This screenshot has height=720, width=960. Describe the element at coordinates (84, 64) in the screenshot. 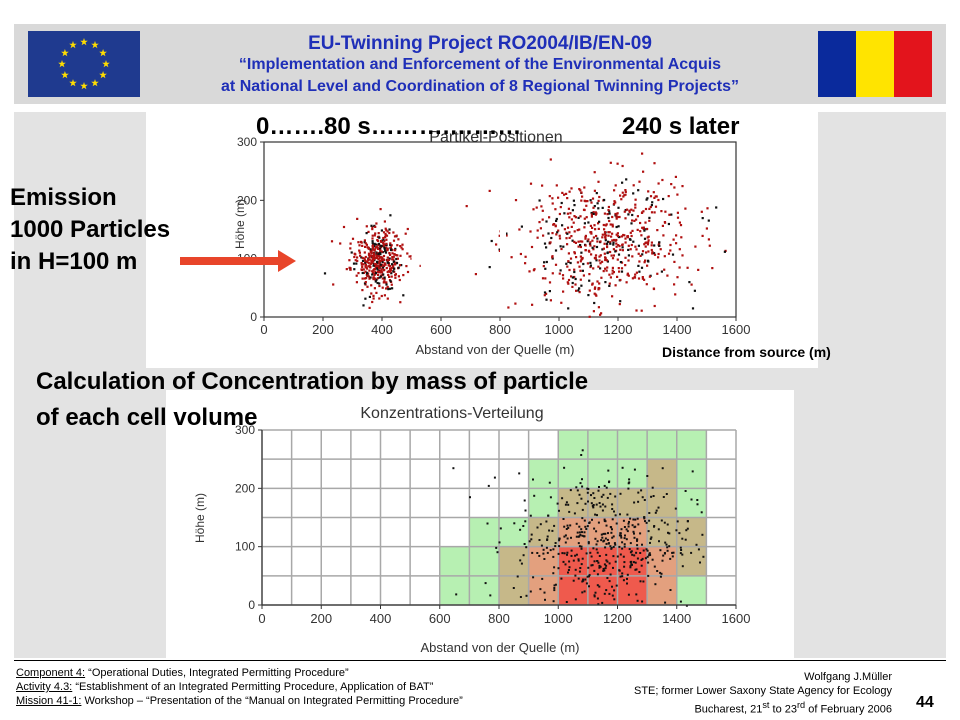

I see `eu-flag-icon` at that location.